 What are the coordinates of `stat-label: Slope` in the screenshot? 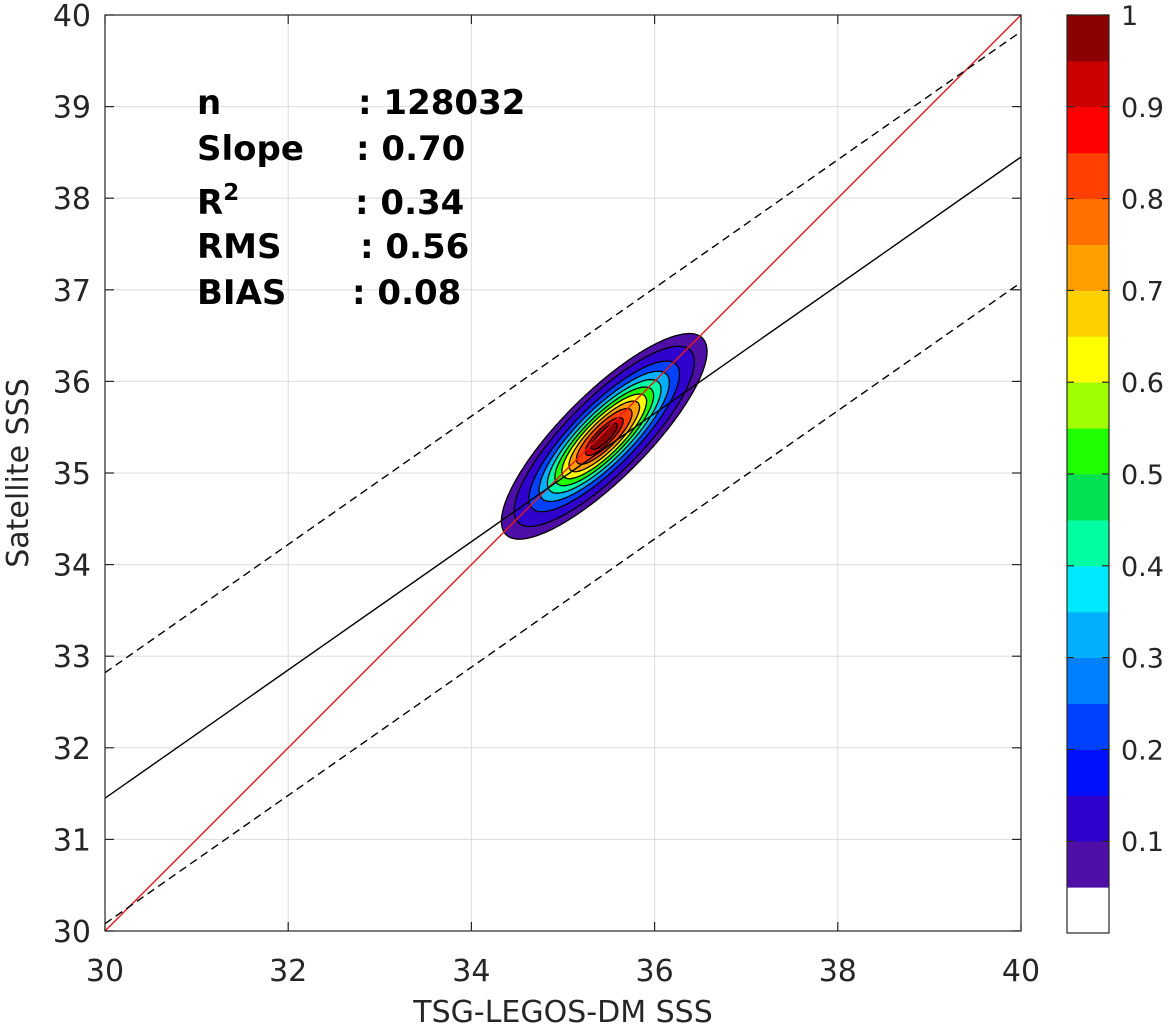 It's located at (250, 149).